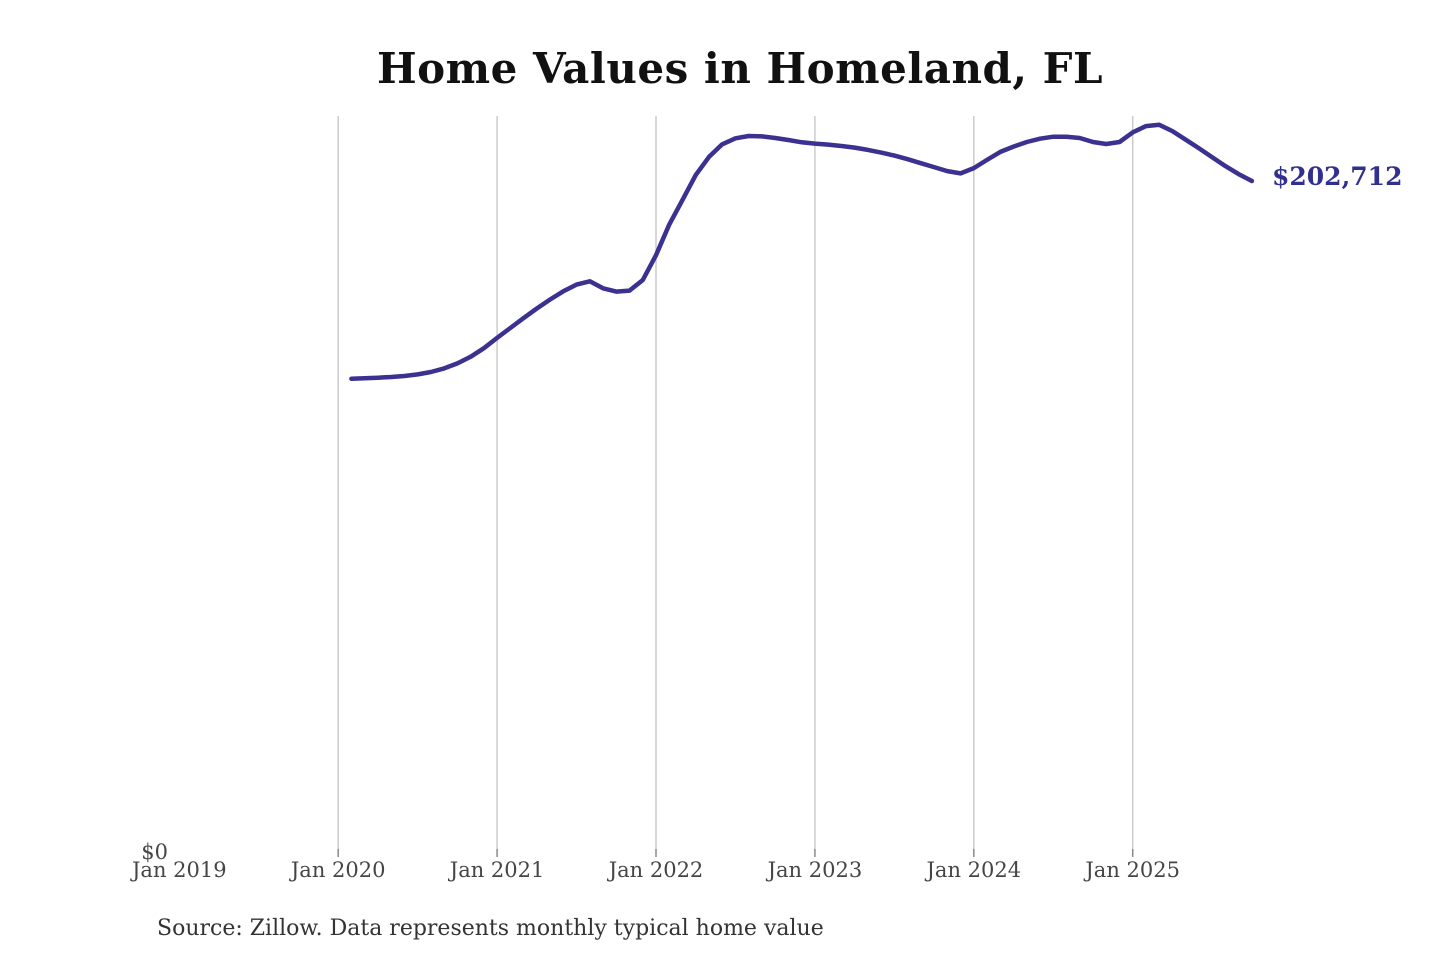 The height and width of the screenshot is (960, 1440). I want to click on x-axis-label-jan-2023: Jan 2023, so click(815, 870).